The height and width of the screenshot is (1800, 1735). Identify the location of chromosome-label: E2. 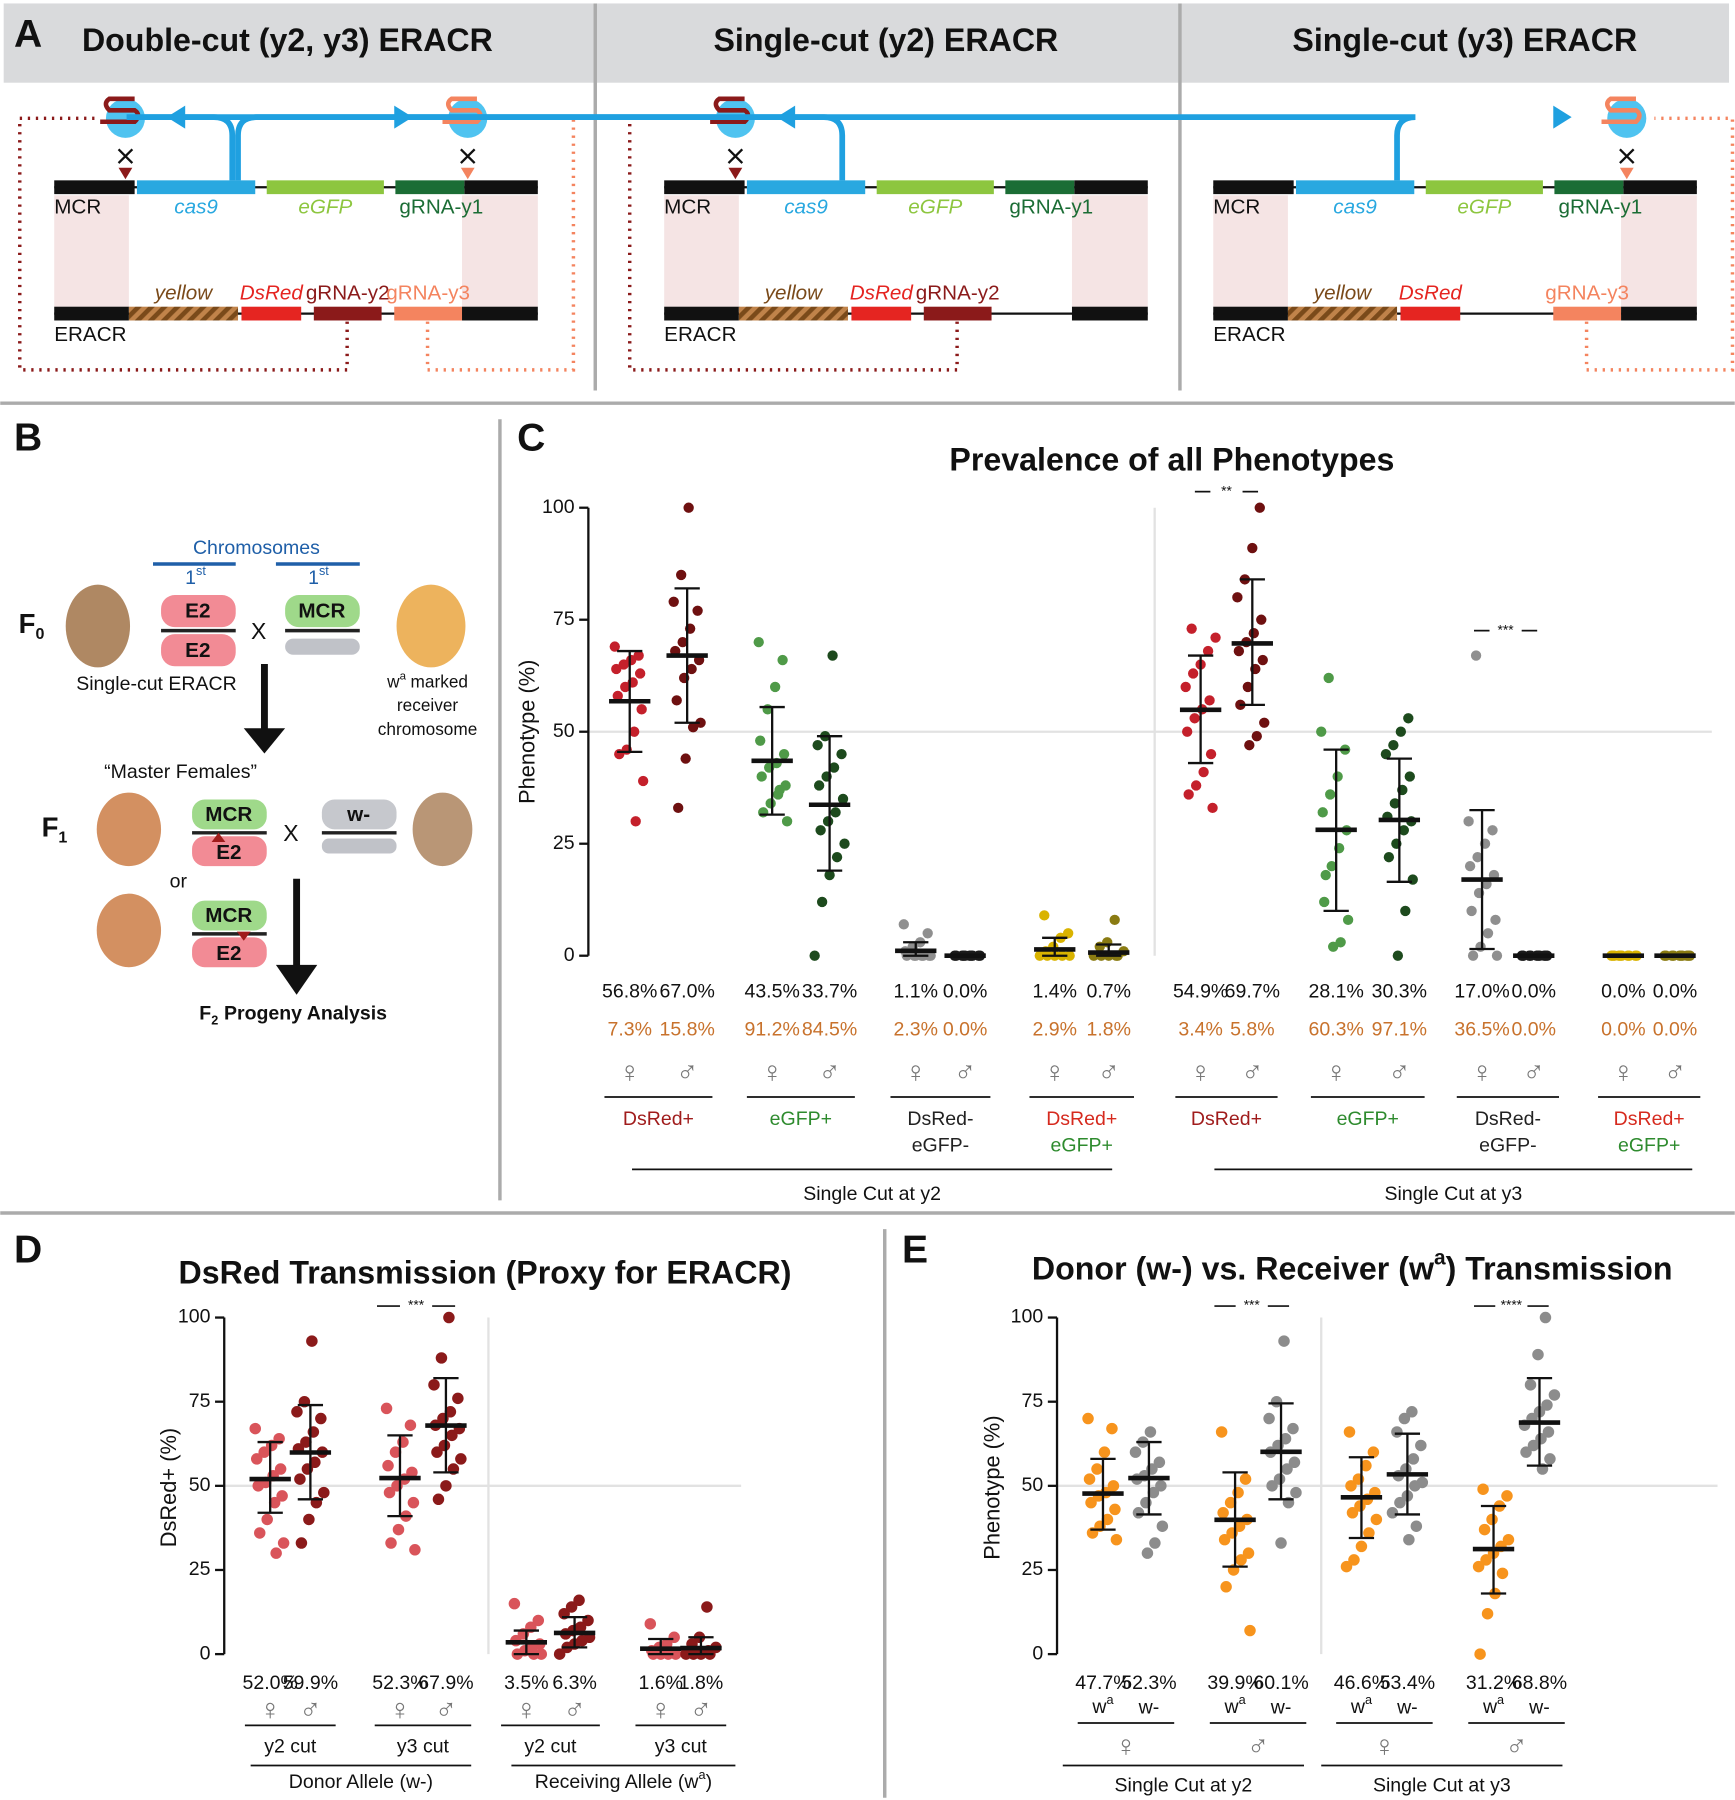
(197, 611).